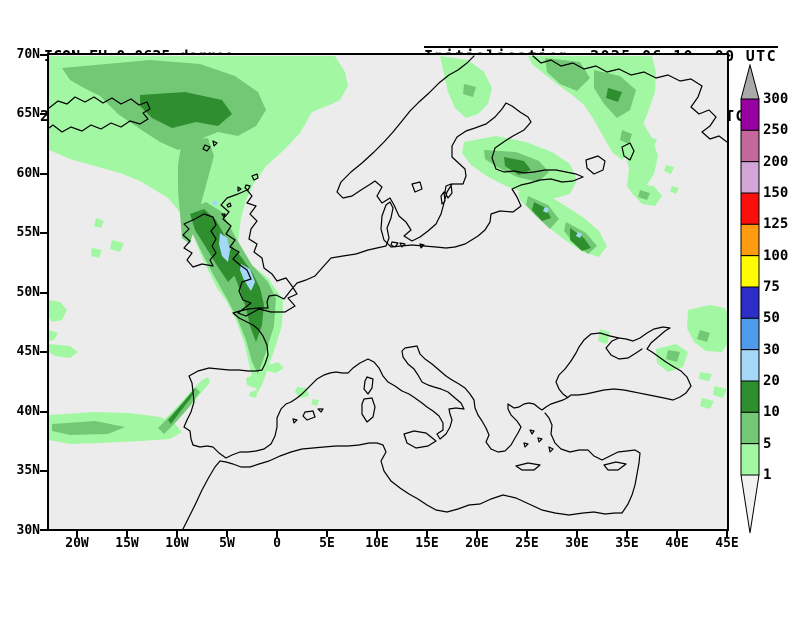  What do you see at coordinates (177, 543) in the screenshot?
I see `lon-label: 10W` at bounding box center [177, 543].